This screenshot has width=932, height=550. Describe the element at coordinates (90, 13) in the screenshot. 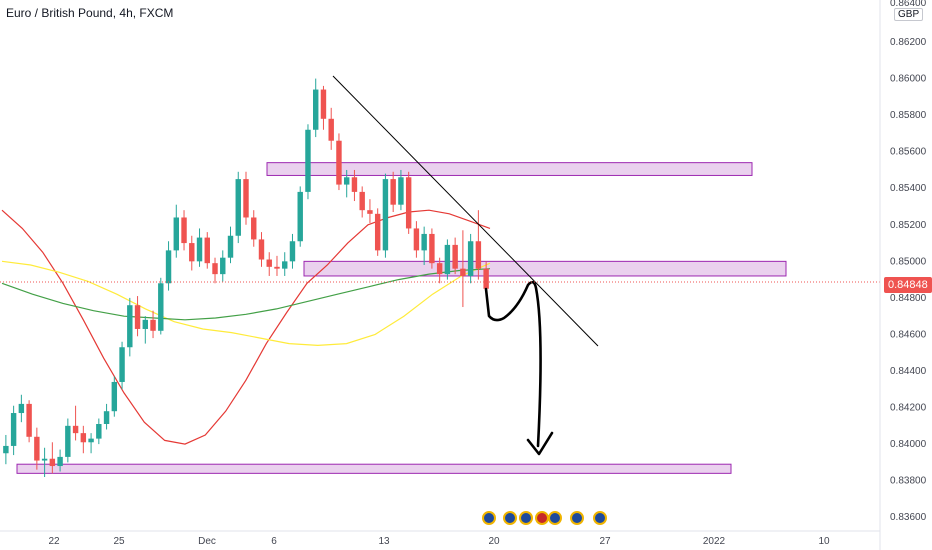

I see `symbol-title: Euro / British Pound, 4h, FXCM` at that location.